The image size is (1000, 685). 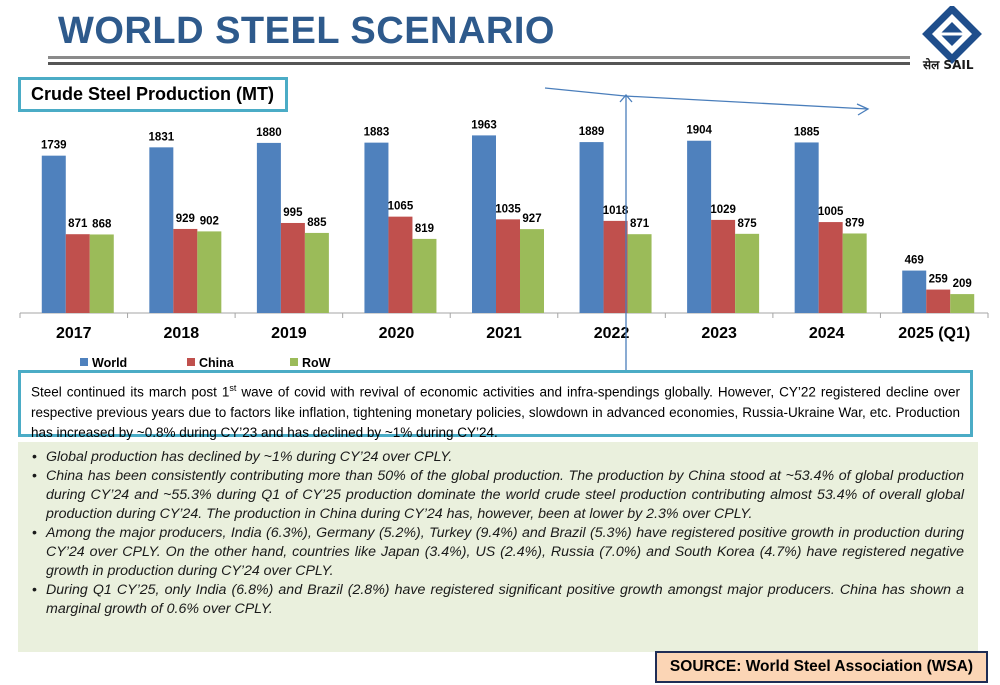 What do you see at coordinates (934, 333) in the screenshot?
I see `x-tick-label: 2025 (Q1)` at bounding box center [934, 333].